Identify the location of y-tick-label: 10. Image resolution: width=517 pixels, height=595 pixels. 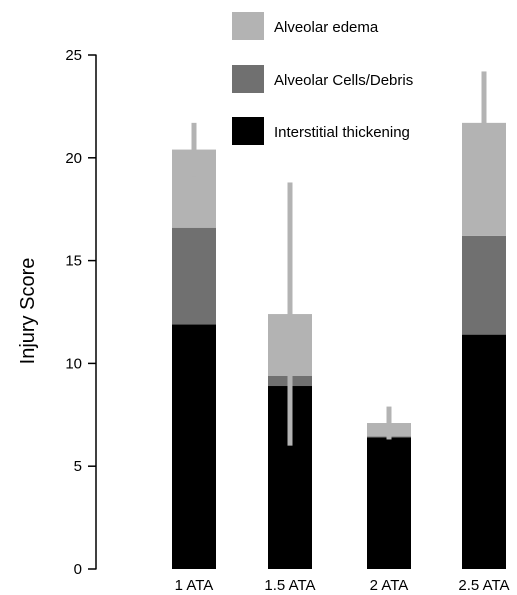
(73, 363).